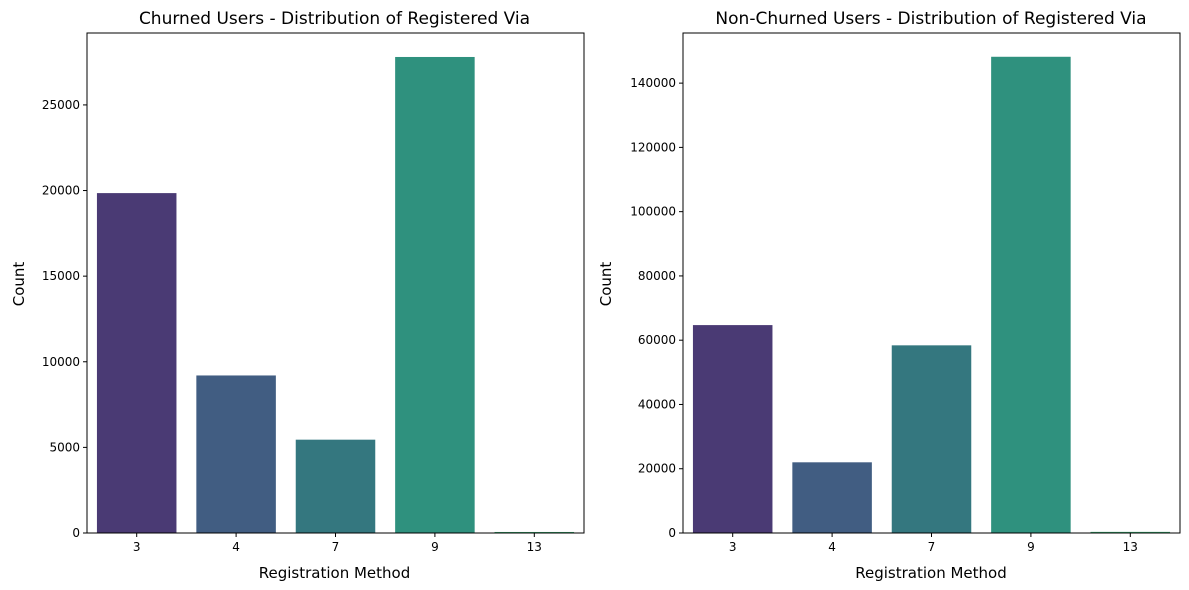 Image resolution: width=1189 pixels, height=590 pixels. Describe the element at coordinates (61, 191) in the screenshot. I see `churned-y-tick-label: 20000` at that location.